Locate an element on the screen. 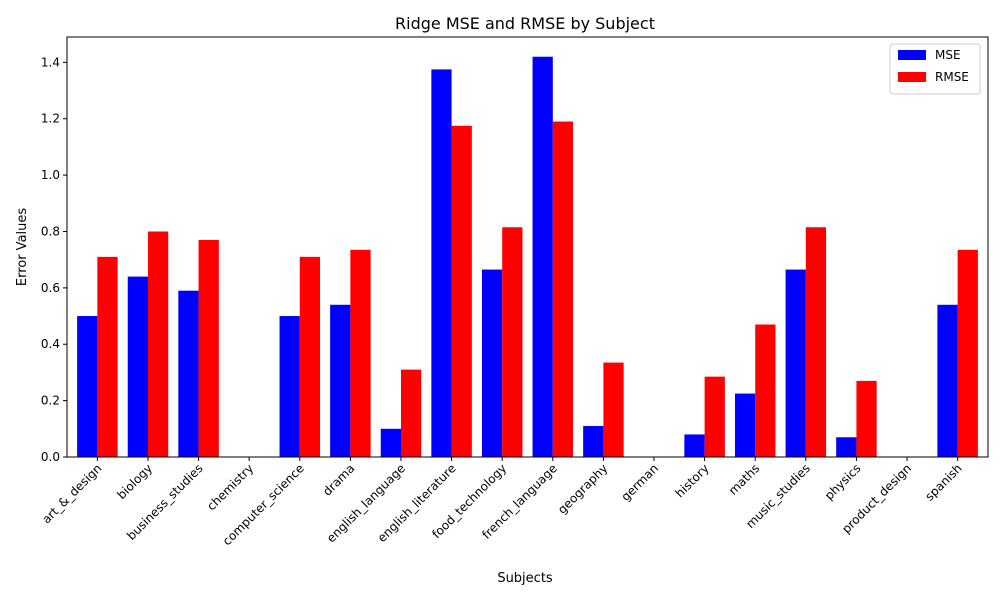 Image resolution: width=1000 pixels, height=604 pixels. bar-mse-geography is located at coordinates (593, 441).